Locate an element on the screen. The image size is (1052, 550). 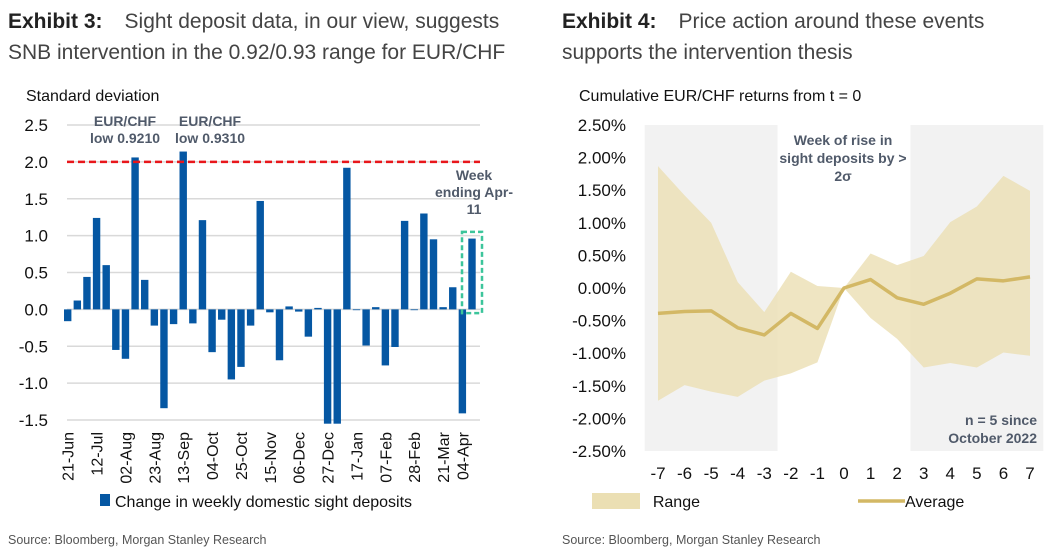
x-tick-label: 3 is located at coordinates (923, 473).